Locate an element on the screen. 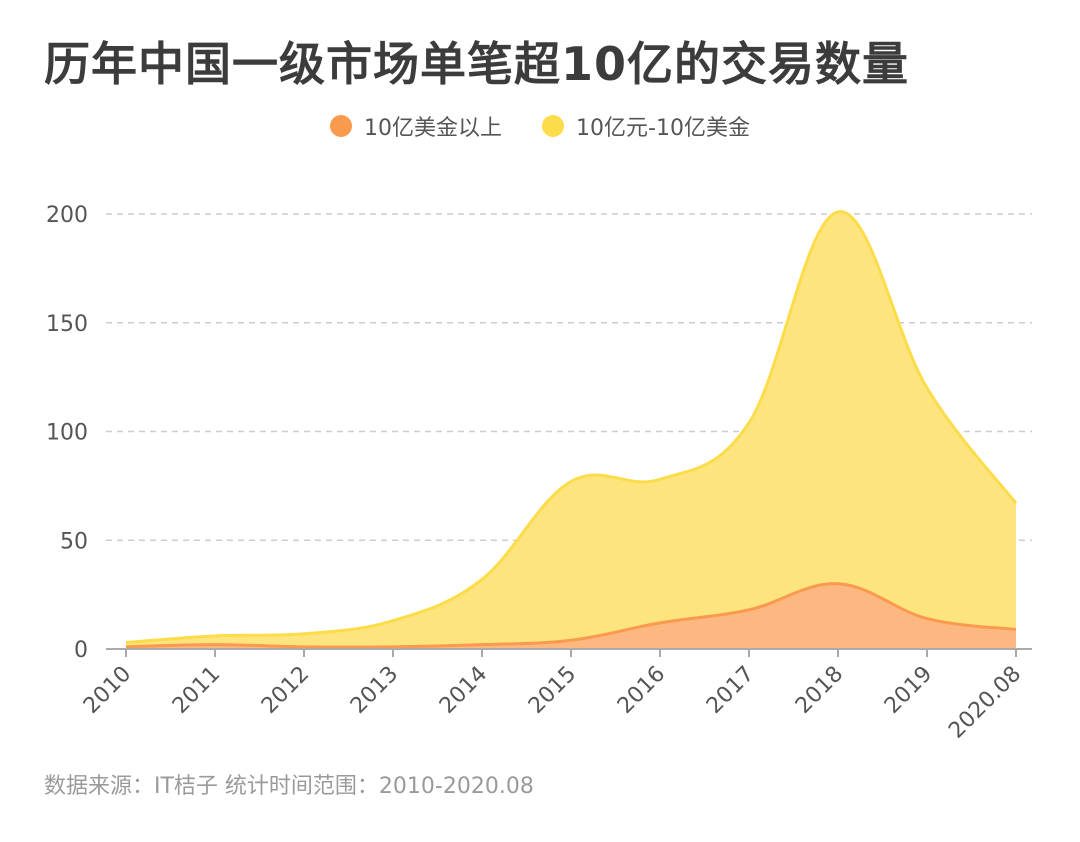 The image size is (1080, 842). x-tick-label: 2011 is located at coordinates (196, 690).